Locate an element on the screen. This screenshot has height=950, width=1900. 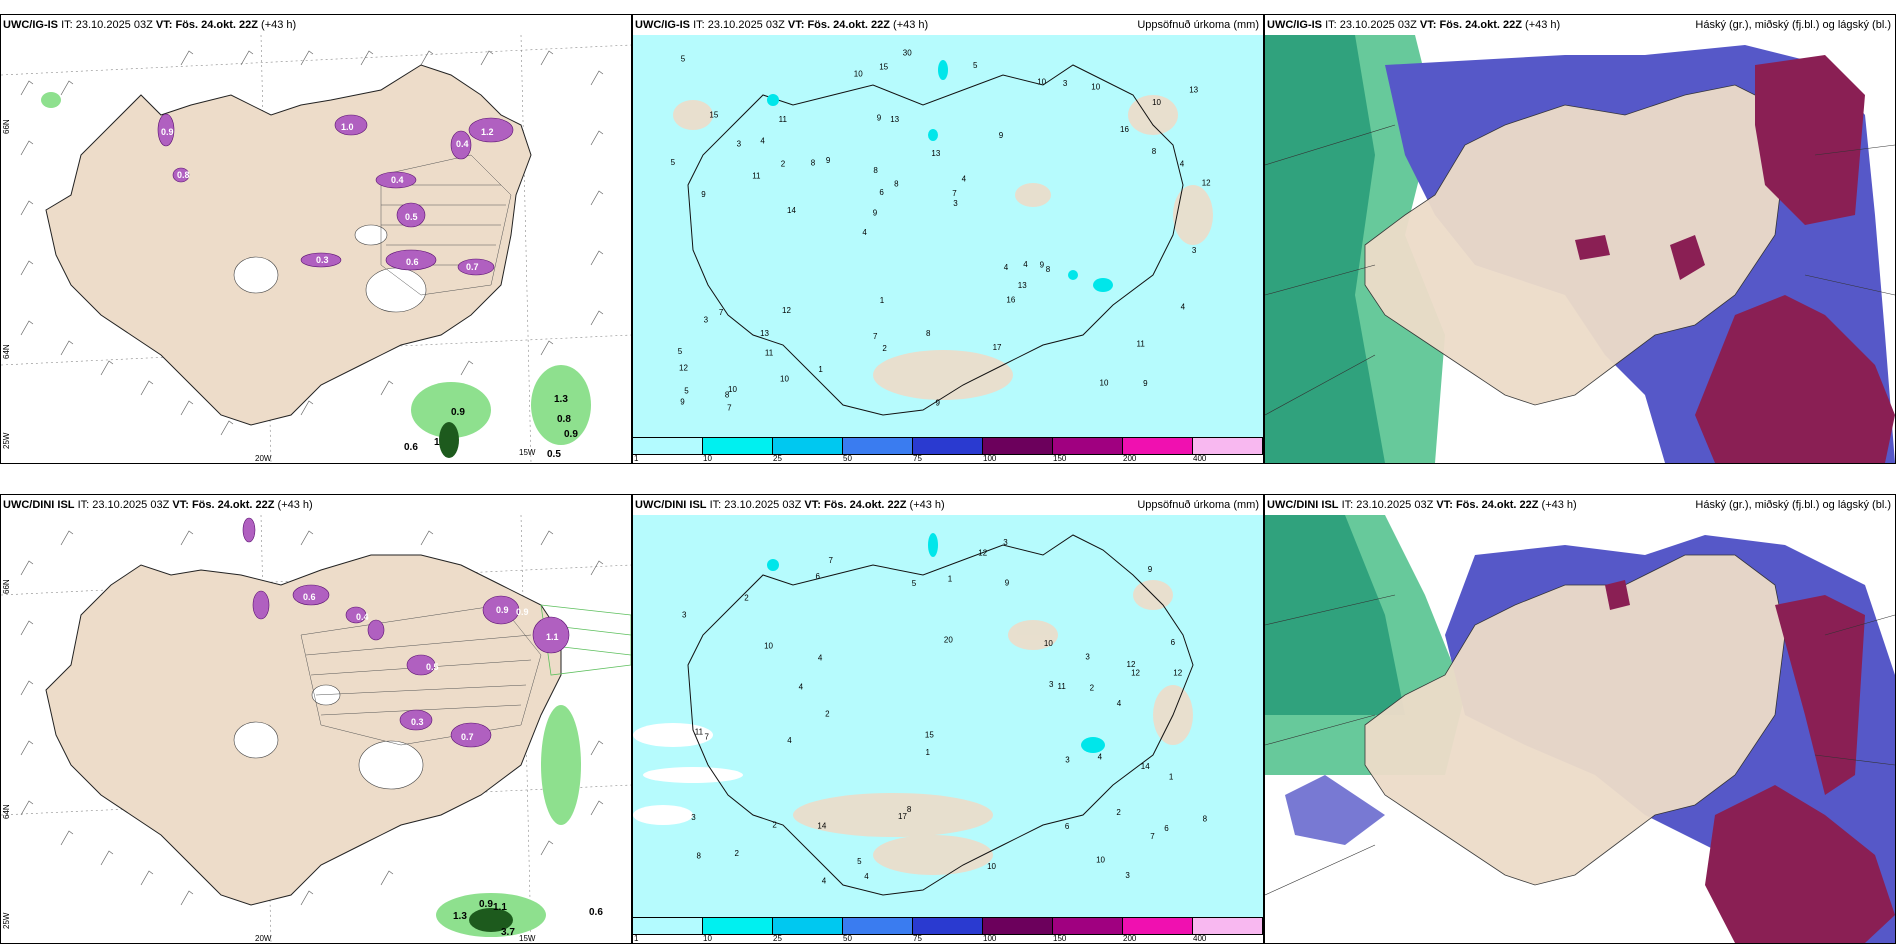
colorbar-tick: 1 is located at coordinates (636, 938).